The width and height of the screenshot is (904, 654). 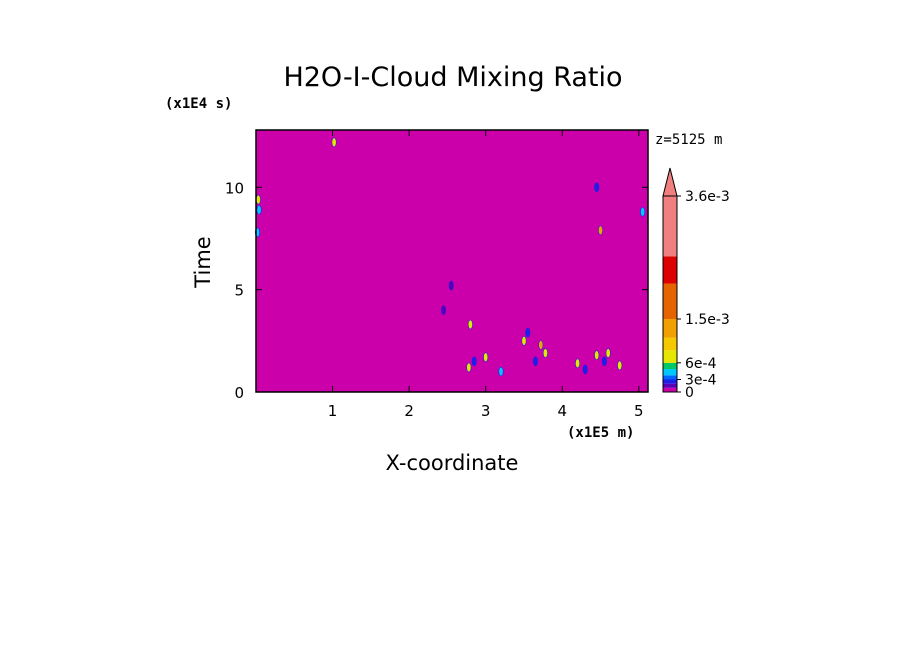 I want to click on y-tick-label: 0, so click(x=239, y=393).